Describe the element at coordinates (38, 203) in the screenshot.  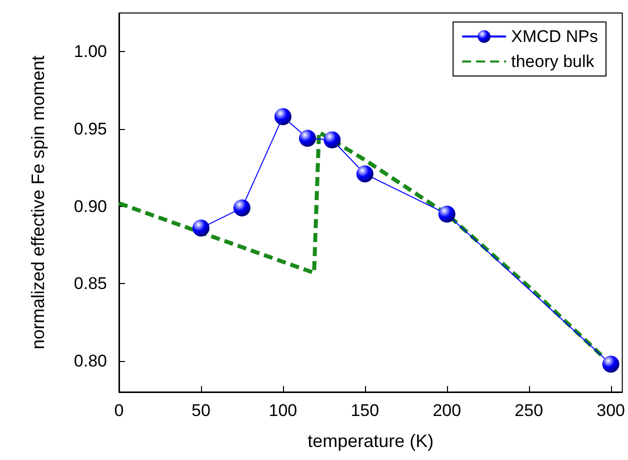
I see `y-axis-title: normalized effective Fe spin moment` at that location.